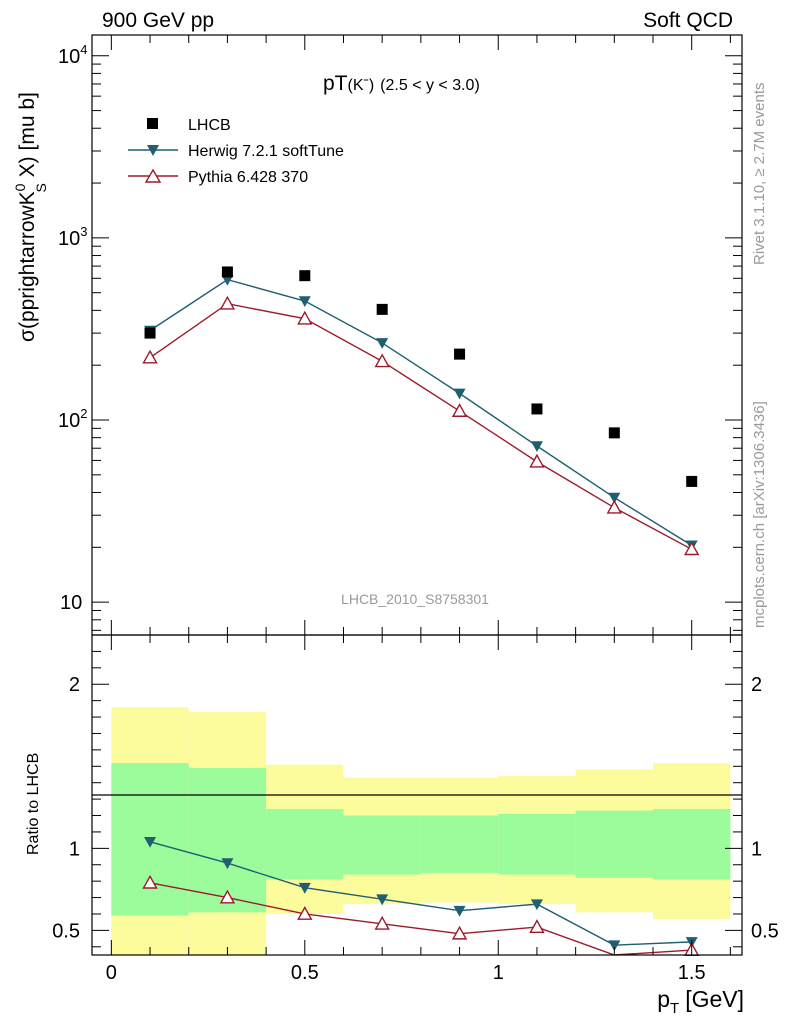 The image size is (786, 1024). Describe the element at coordinates (83, 231) in the screenshot. I see `y-tick-exp-2: 3` at that location.